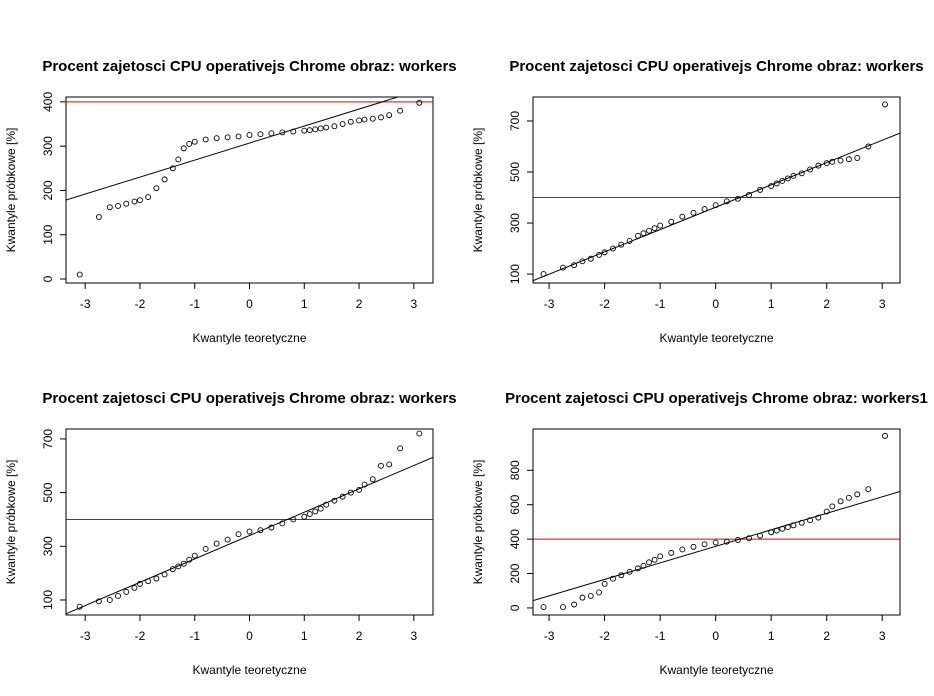 This screenshot has width=934, height=696. Describe the element at coordinates (715, 304) in the screenshot. I see `x-tick-label: 0` at that location.